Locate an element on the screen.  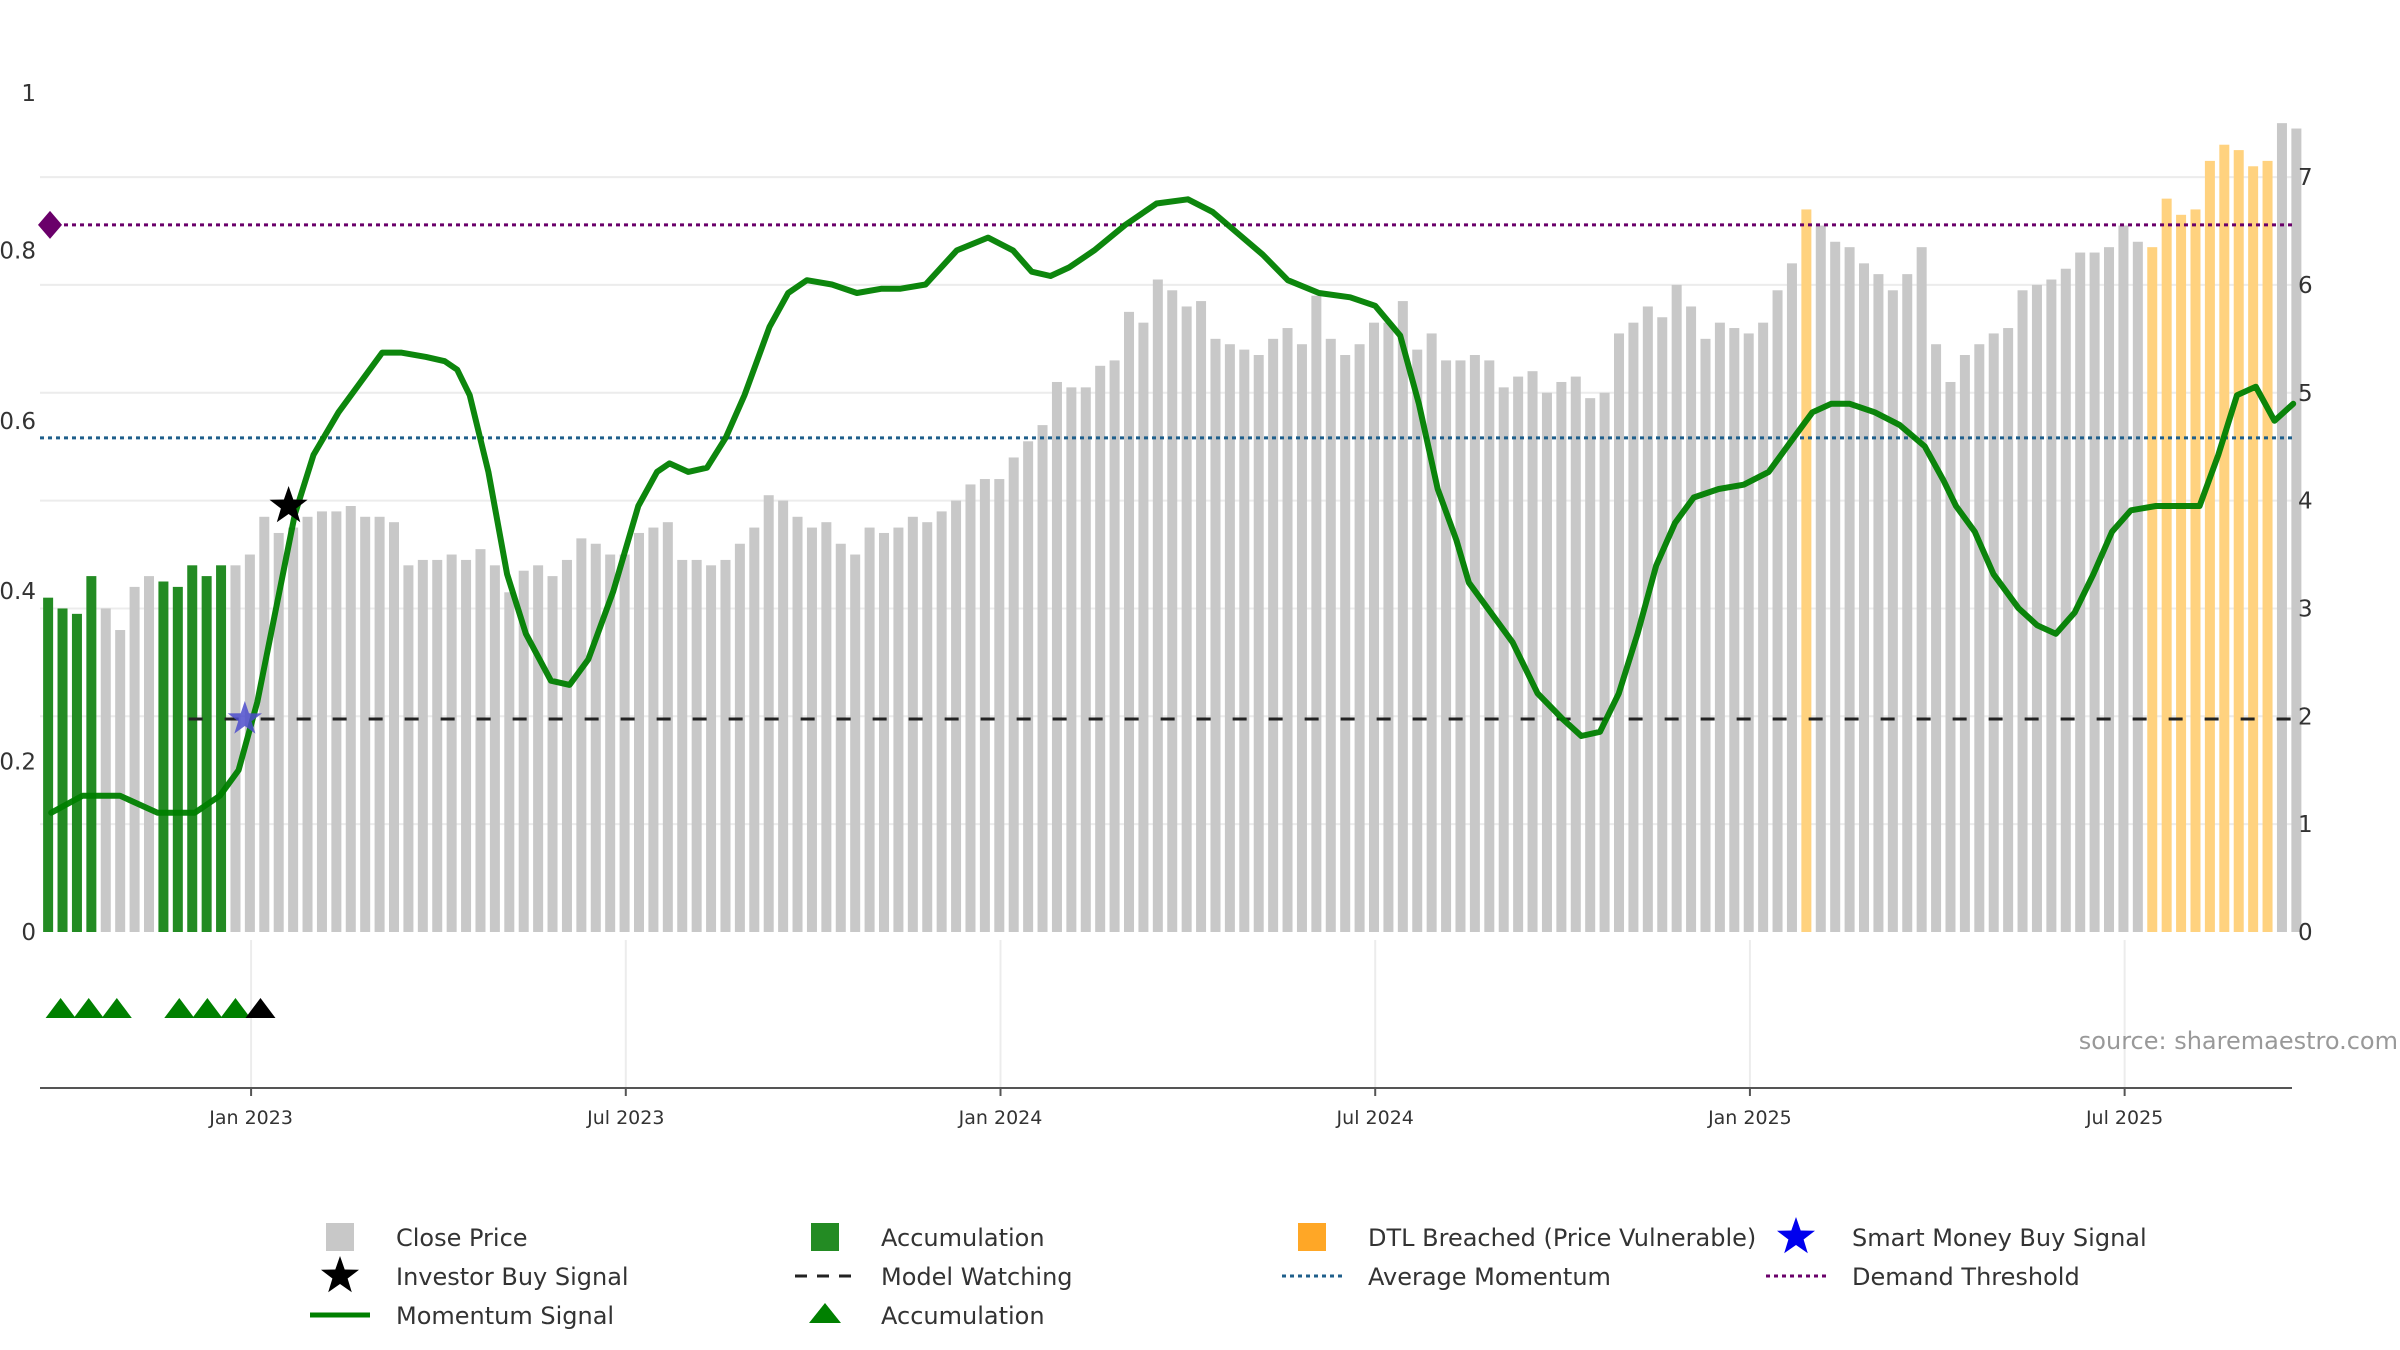
right-axis-tick-label: 2 is located at coordinates (2305, 717).